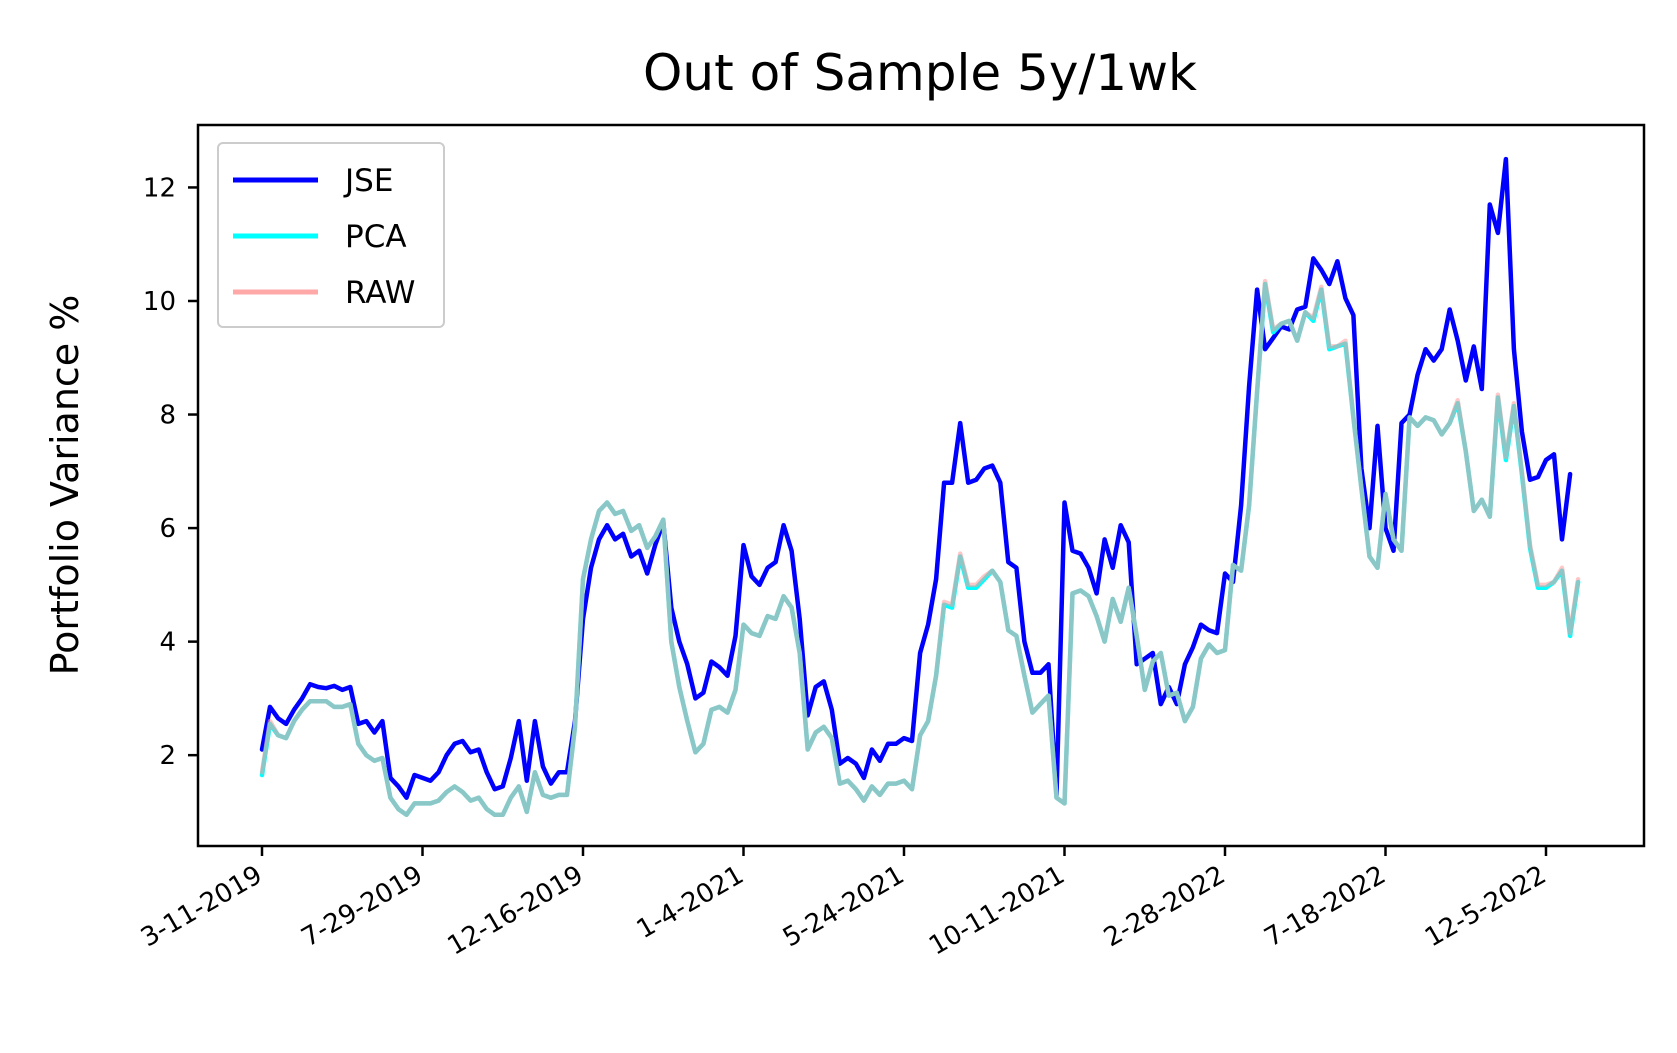 The image size is (1677, 1053). What do you see at coordinates (376, 237) in the screenshot?
I see `legend-label-pca: PCA` at bounding box center [376, 237].